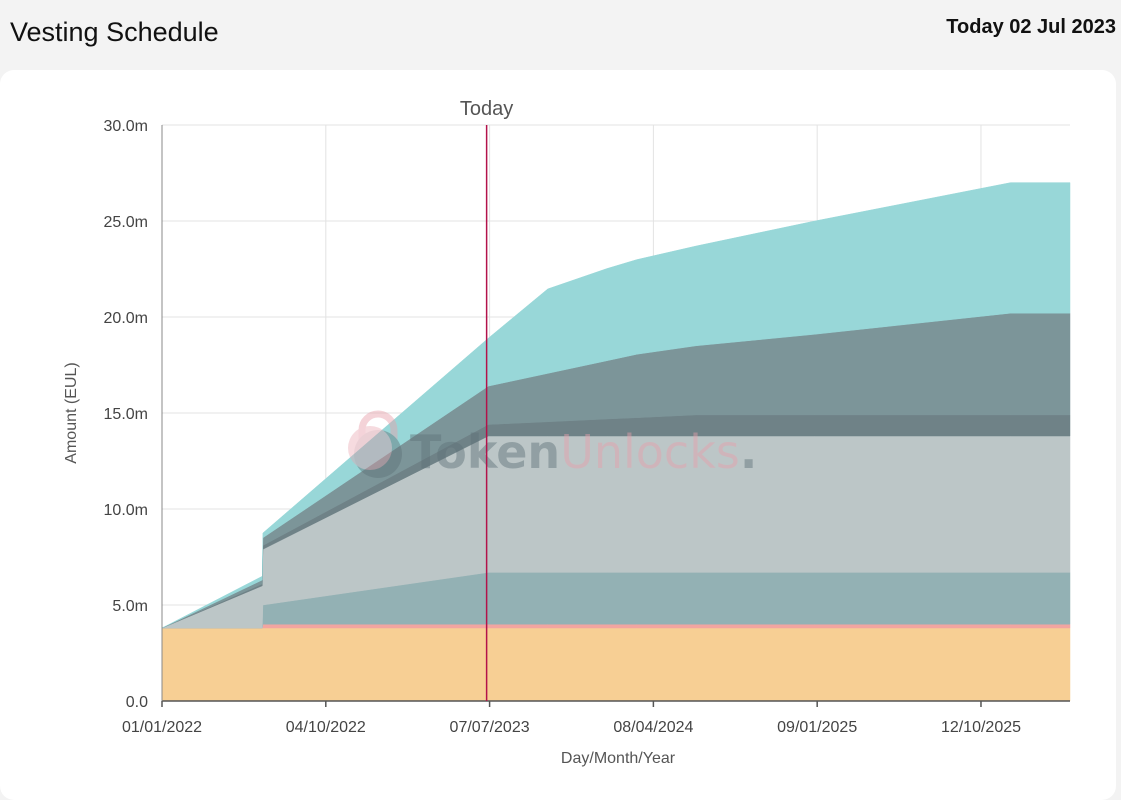 Image resolution: width=1121 pixels, height=800 pixels. Describe the element at coordinates (618, 758) in the screenshot. I see `x-axis-title: Day/Month/Year` at that location.